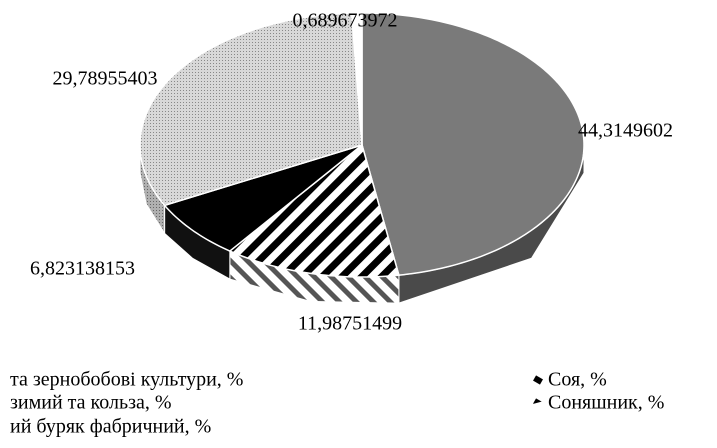 The width and height of the screenshot is (717, 448). I want to click on data-label: 6,823138153, so click(82, 269).